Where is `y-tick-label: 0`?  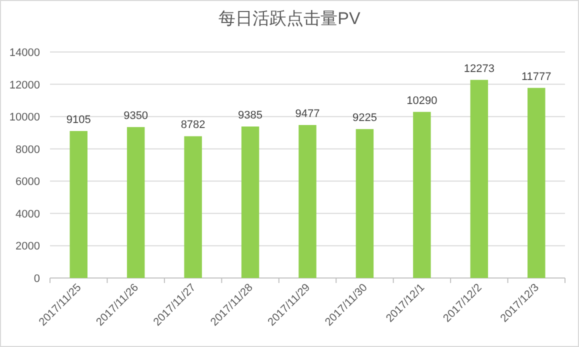 y-tick-label: 0 is located at coordinates (37, 279).